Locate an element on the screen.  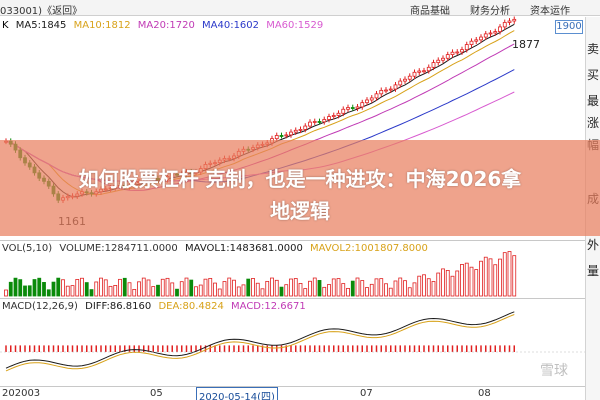
tab-basic-info: 商品基础 is located at coordinates (430, 11).